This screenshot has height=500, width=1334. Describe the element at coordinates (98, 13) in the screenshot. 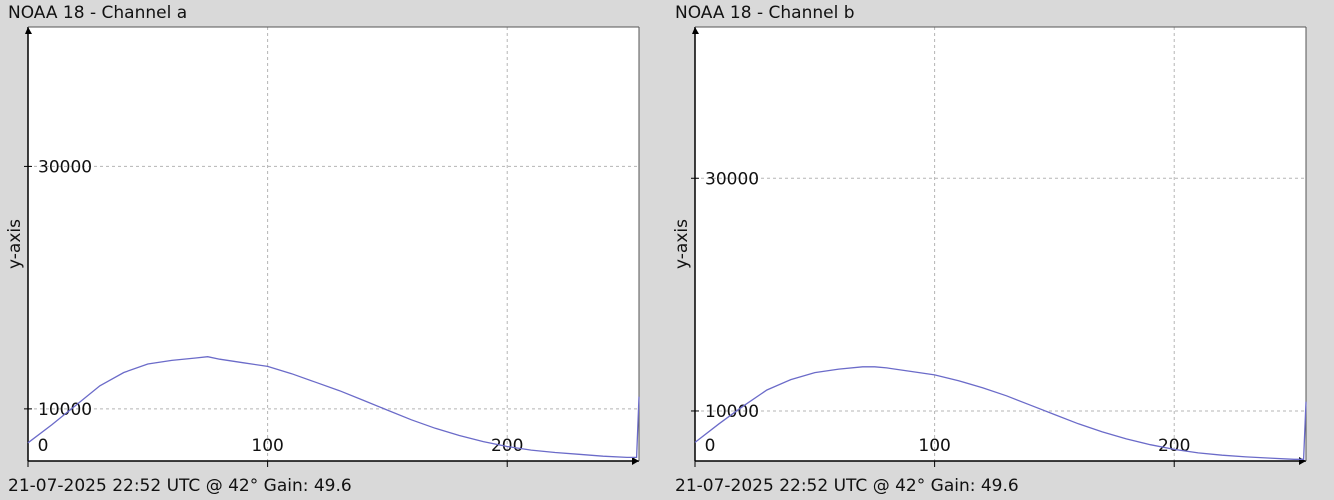

I see `chart-title: NOAA 18 - Channel a` at that location.